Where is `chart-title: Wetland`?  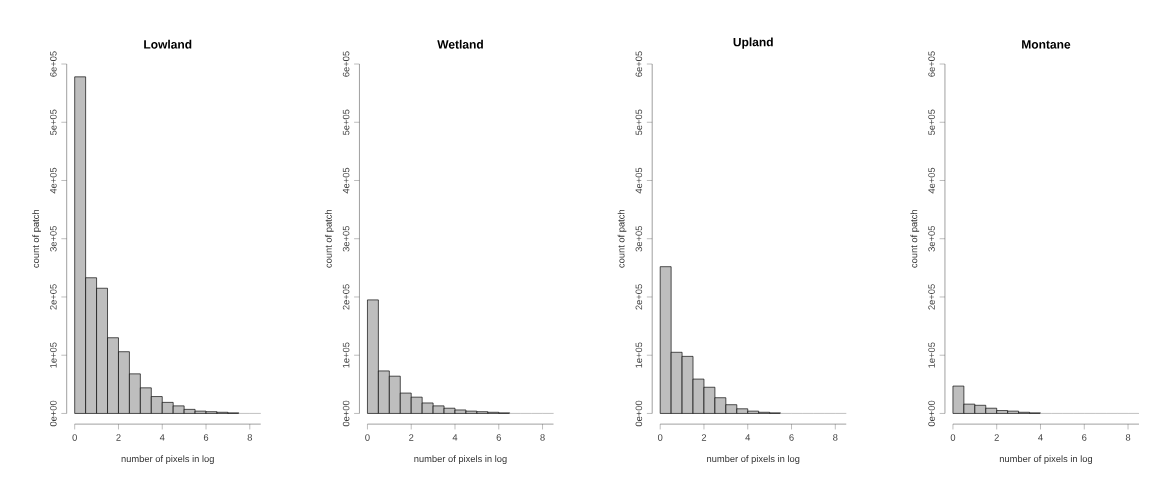 chart-title: Wetland is located at coordinates (460, 44).